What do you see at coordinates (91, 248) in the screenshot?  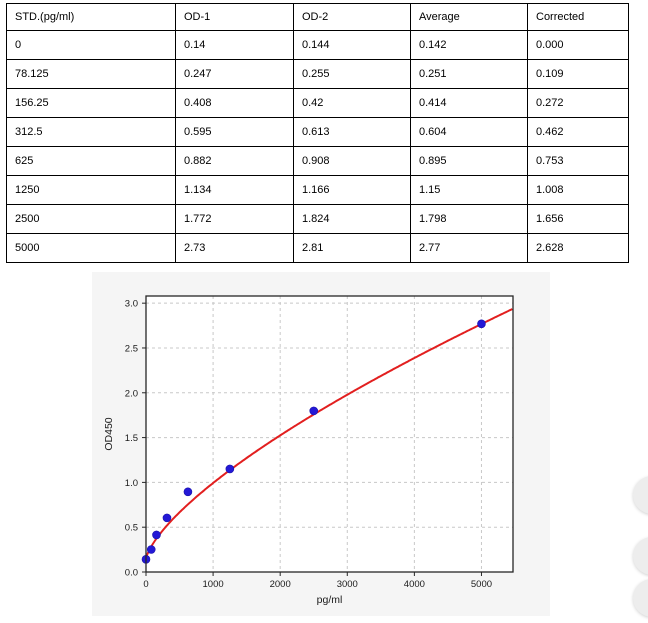 I see `table-cell: 5000` at bounding box center [91, 248].